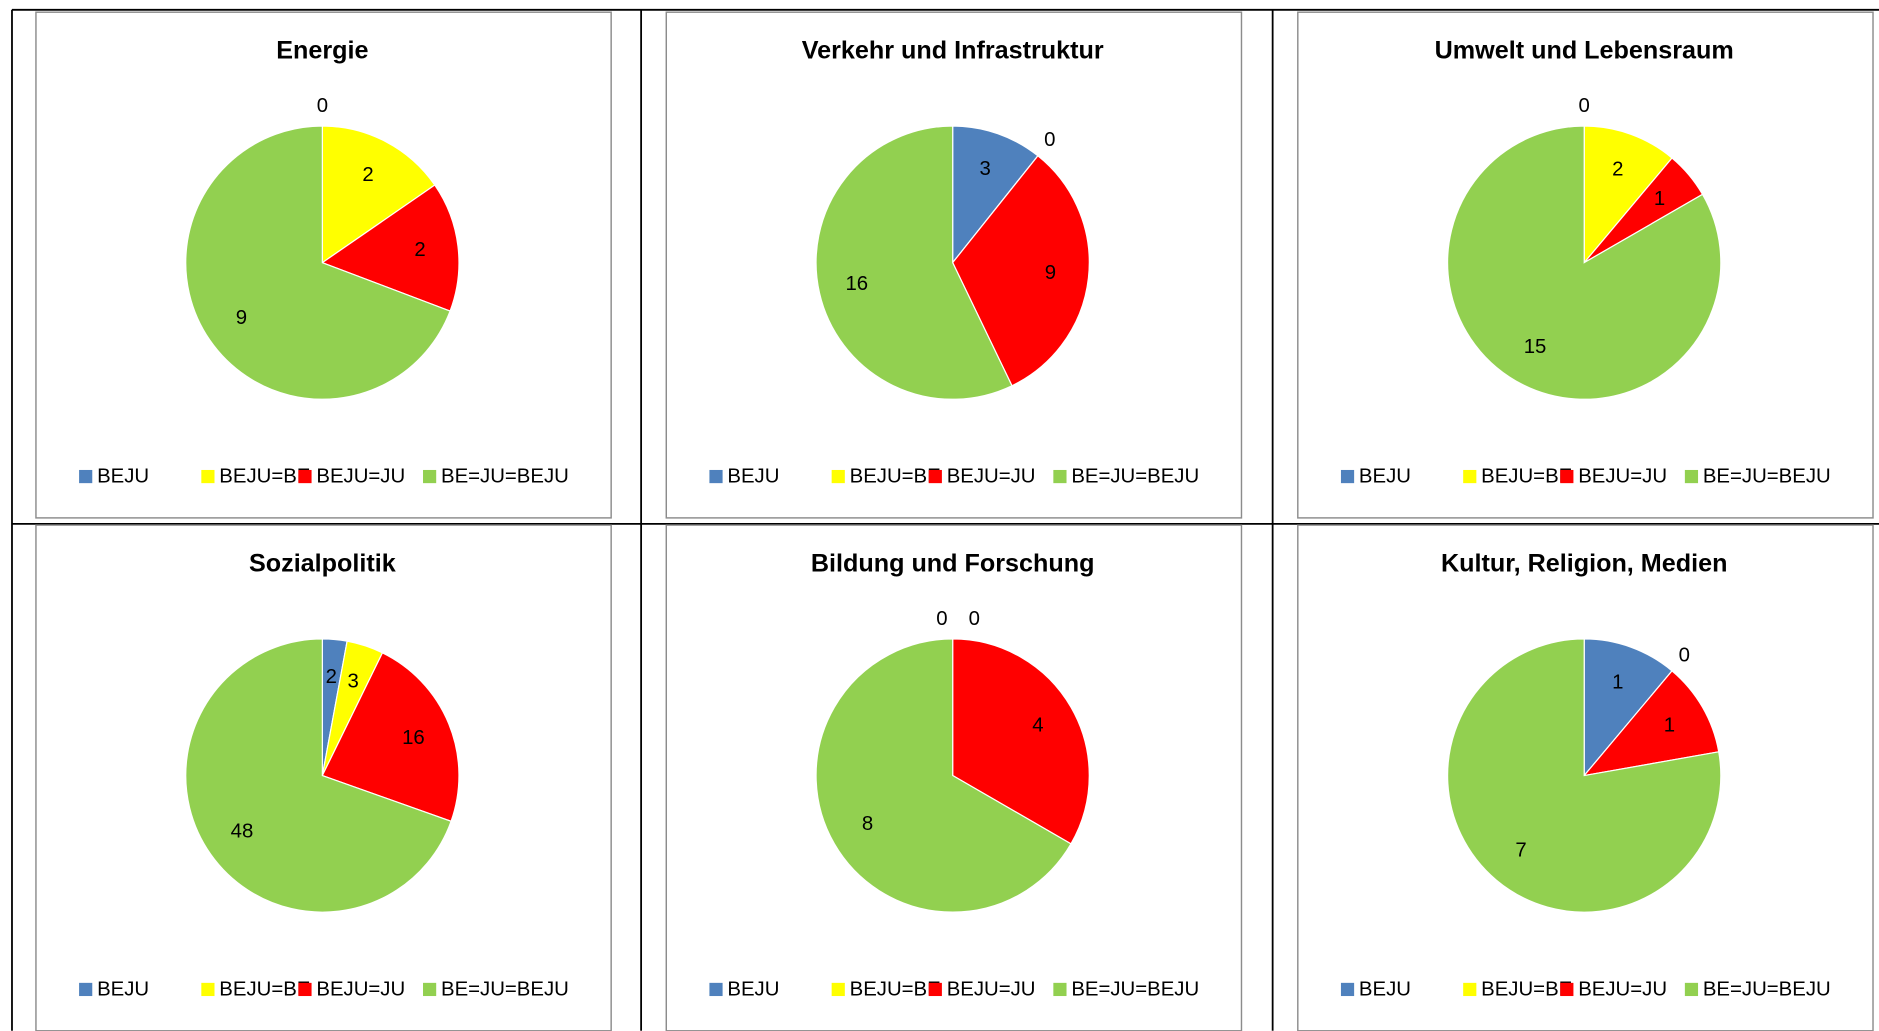  Describe the element at coordinates (323, 563) in the screenshot. I see `chart-title: Sozialpolitik` at that location.